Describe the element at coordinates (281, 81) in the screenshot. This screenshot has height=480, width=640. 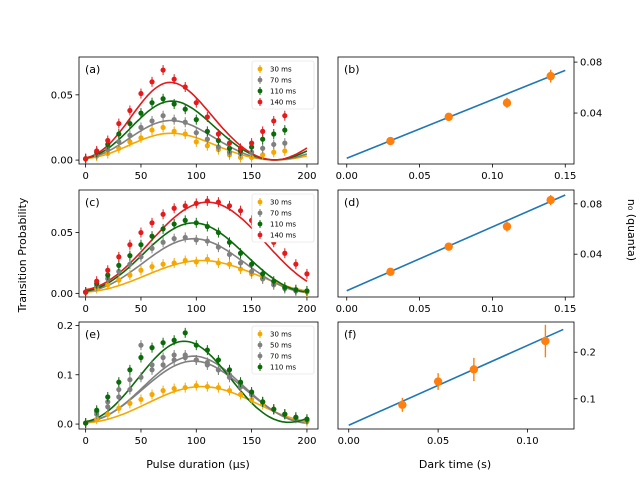
I see `legend-entry: 70 ms` at that location.